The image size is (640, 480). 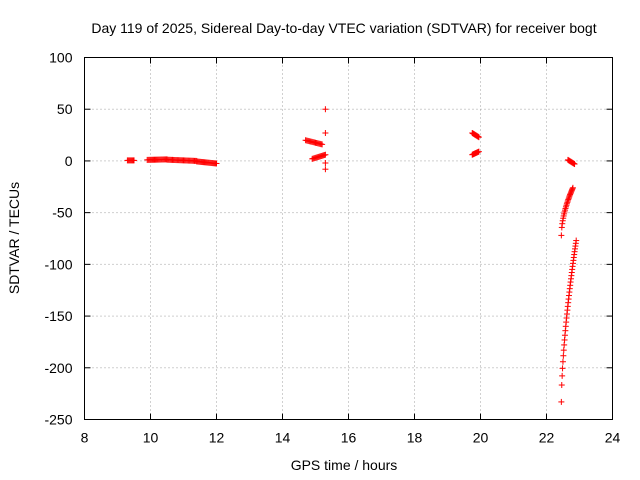 What do you see at coordinates (344, 465) in the screenshot?
I see `x-axis-title: GPS time / hours` at bounding box center [344, 465].